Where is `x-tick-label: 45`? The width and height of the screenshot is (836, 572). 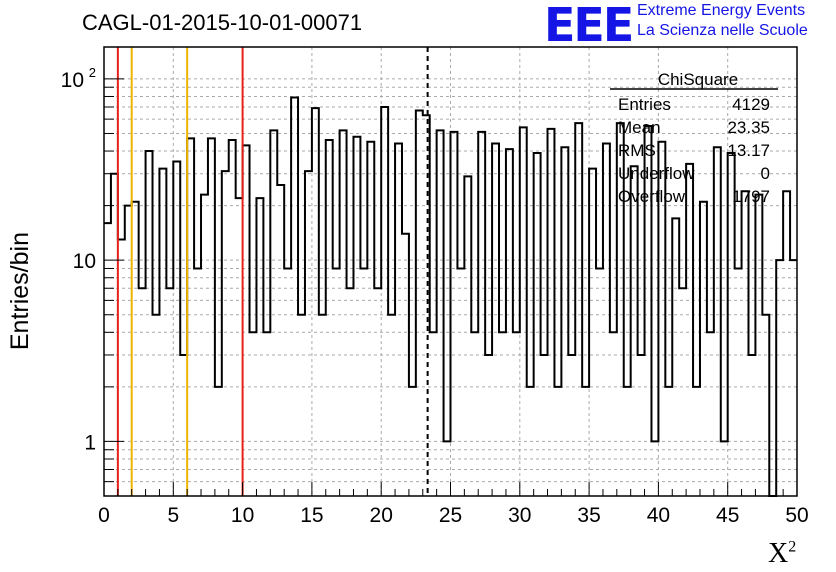
x-tick-label: 45 is located at coordinates (727, 515).